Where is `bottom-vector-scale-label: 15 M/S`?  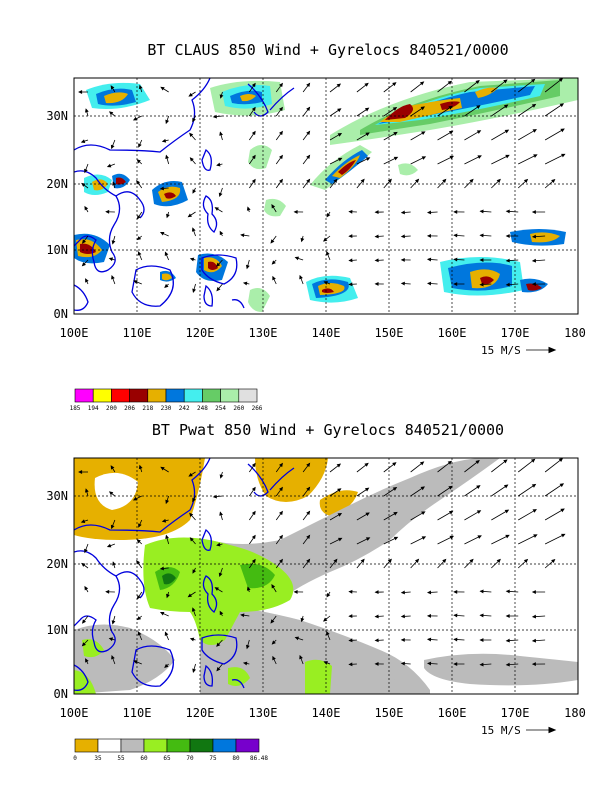
bottom-vector-scale-label: 15 M/S is located at coordinates (501, 730).